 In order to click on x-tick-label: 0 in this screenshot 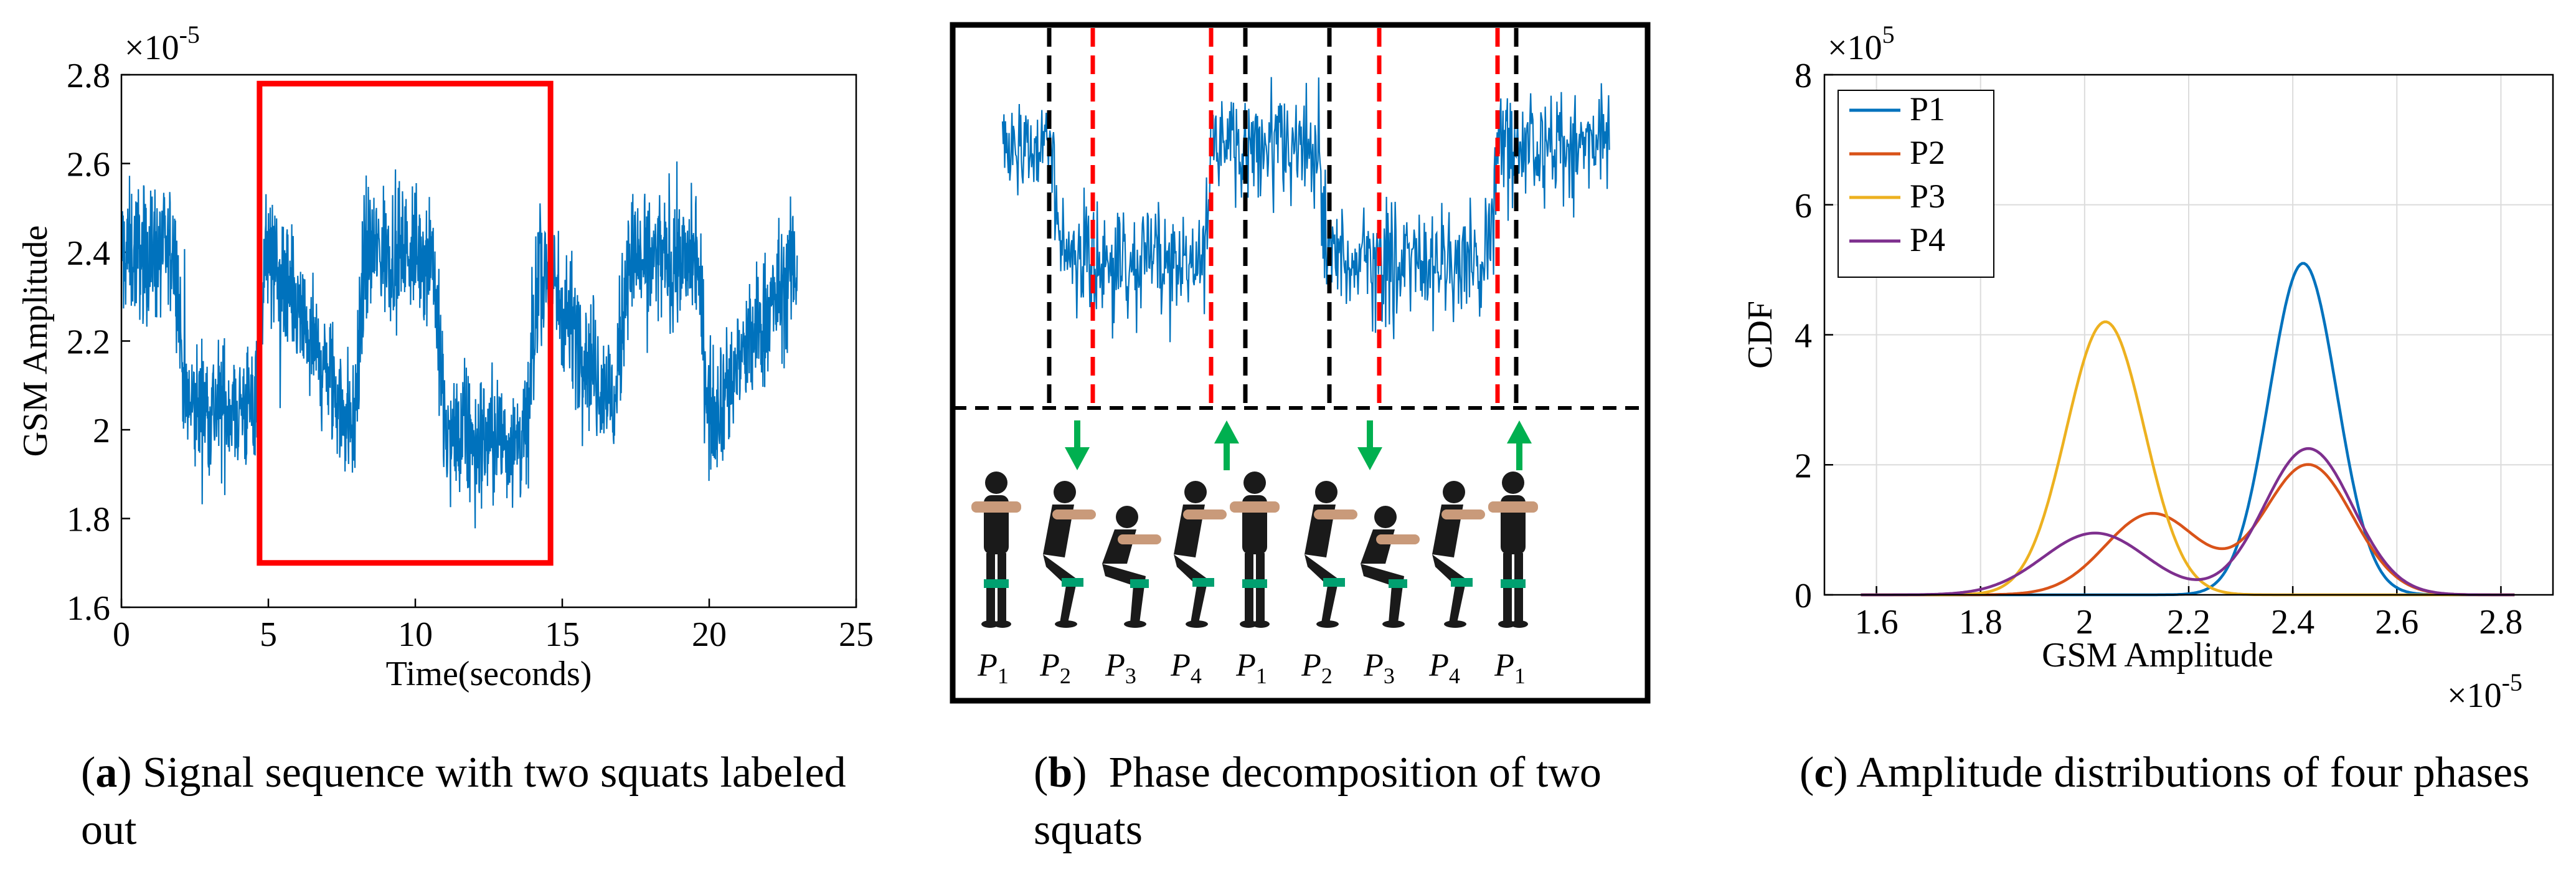, I will do `click(121, 634)`.